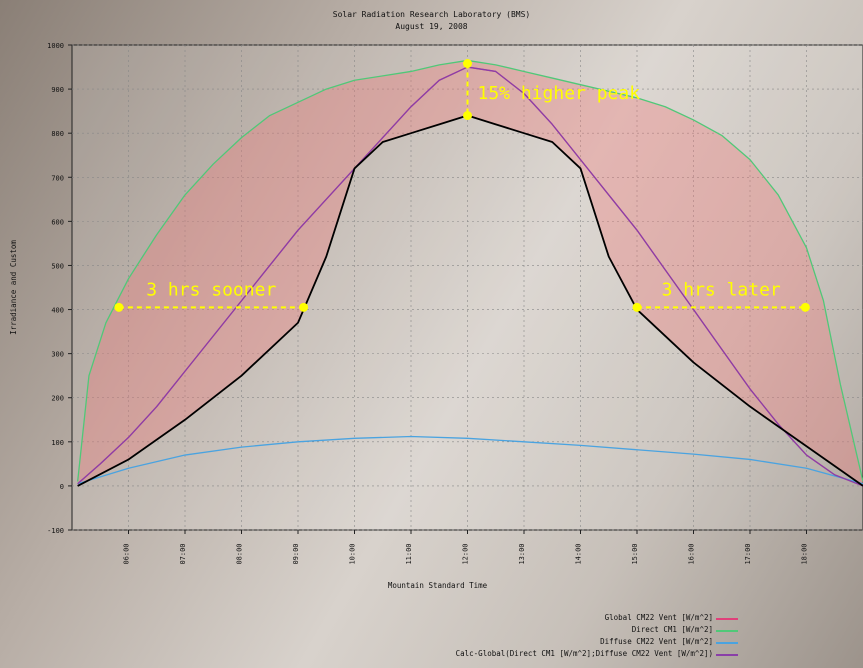 The width and height of the screenshot is (863, 668). I want to click on sooner-right-marker, so click(304, 307).